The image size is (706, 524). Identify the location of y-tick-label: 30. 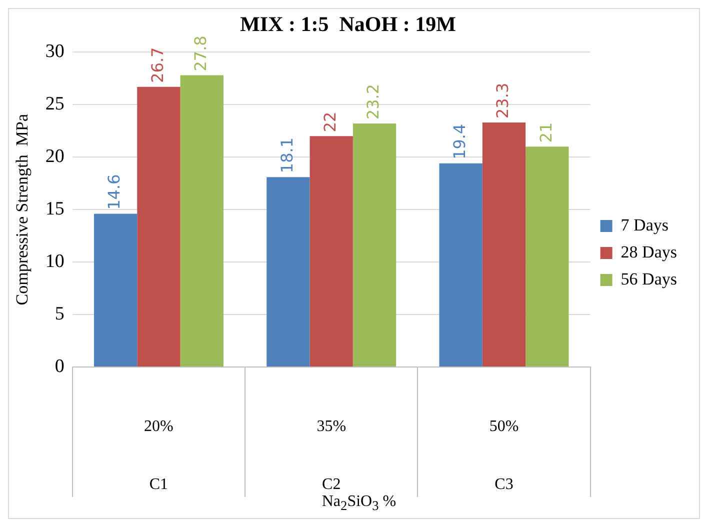
(54, 51).